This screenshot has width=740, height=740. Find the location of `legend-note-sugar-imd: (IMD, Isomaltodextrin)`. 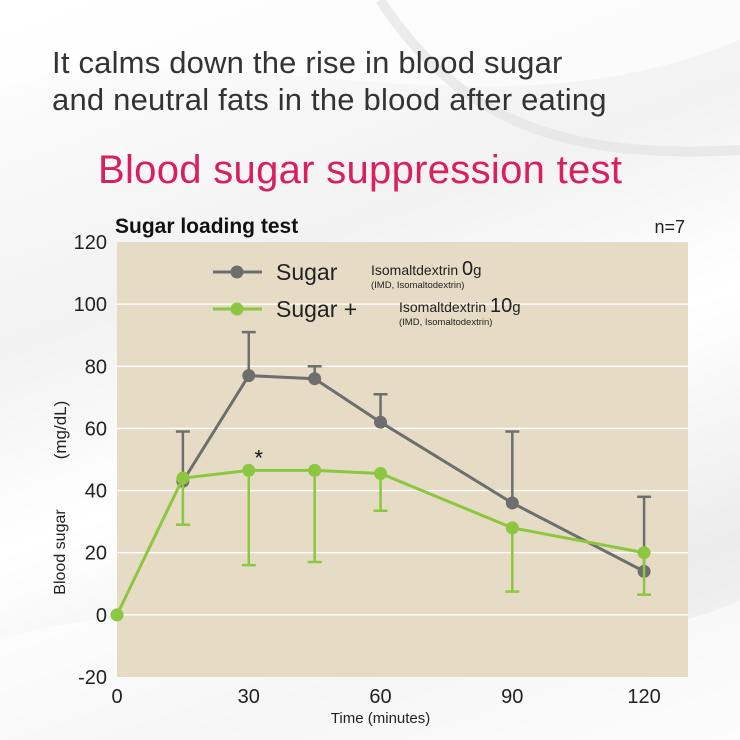

legend-note-sugar-imd: (IMD, Isomaltodextrin) is located at coordinates (445, 322).